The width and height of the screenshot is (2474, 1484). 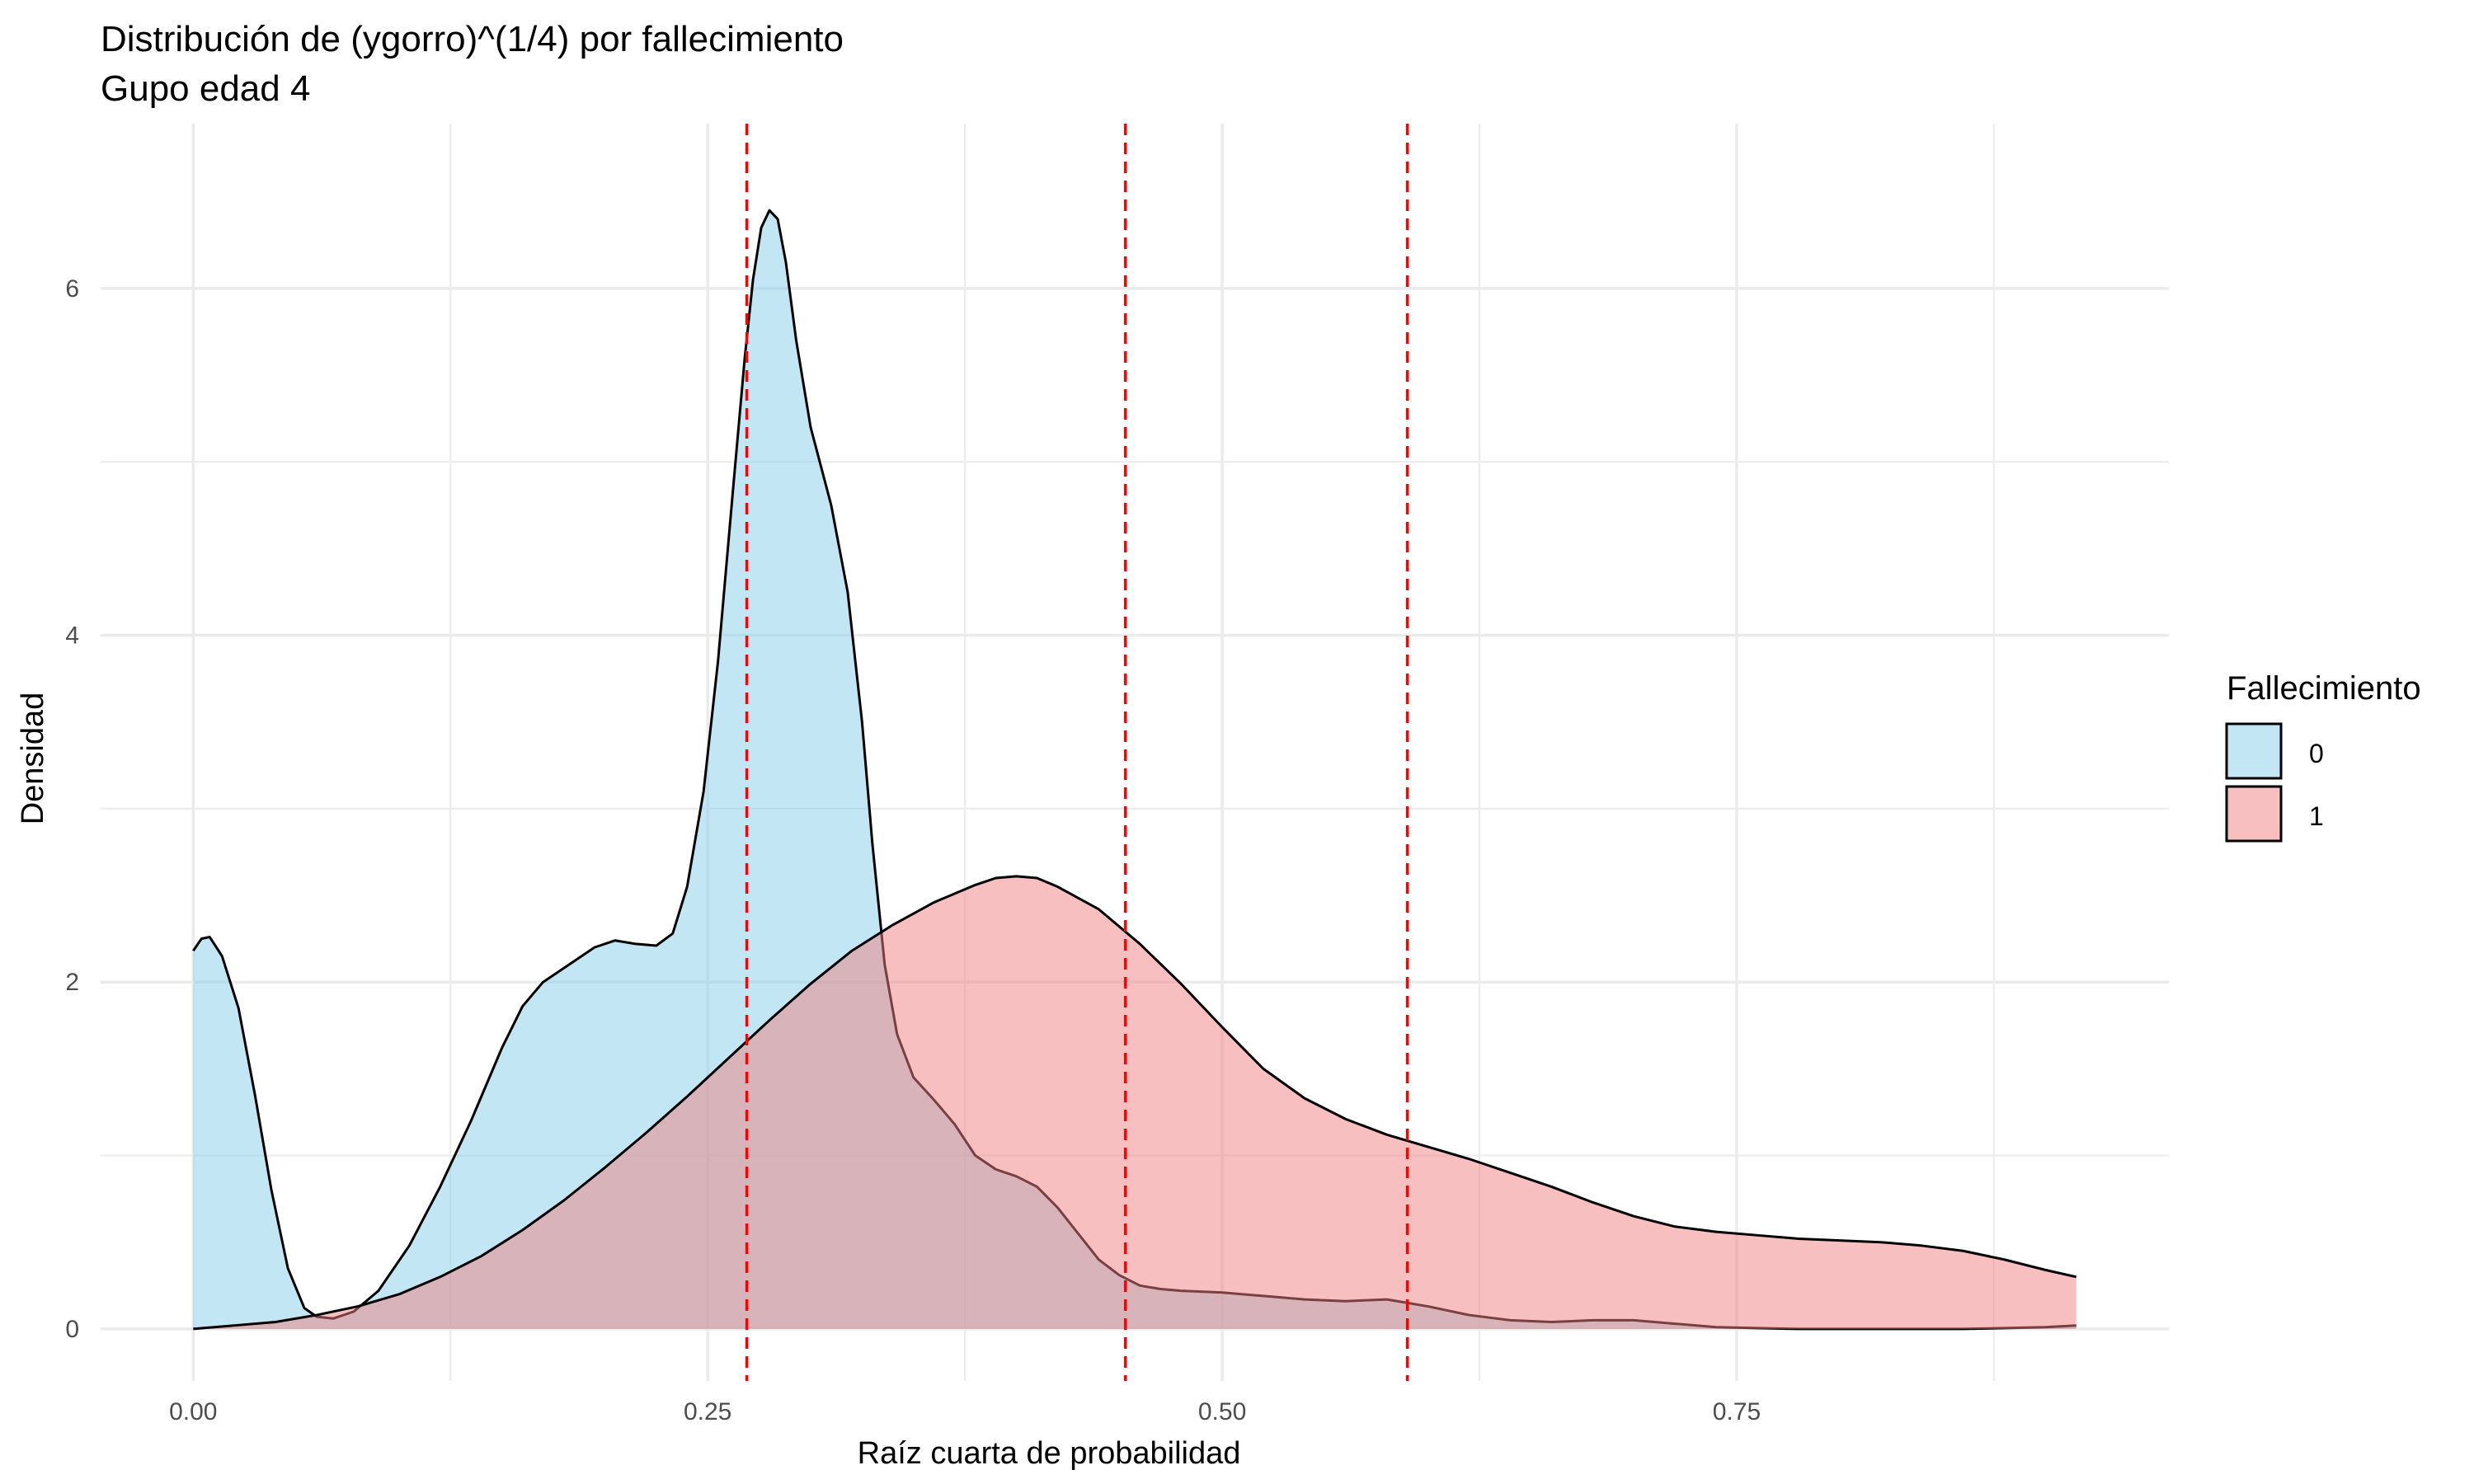 What do you see at coordinates (72, 983) in the screenshot?
I see `y-tick-label: 2` at bounding box center [72, 983].